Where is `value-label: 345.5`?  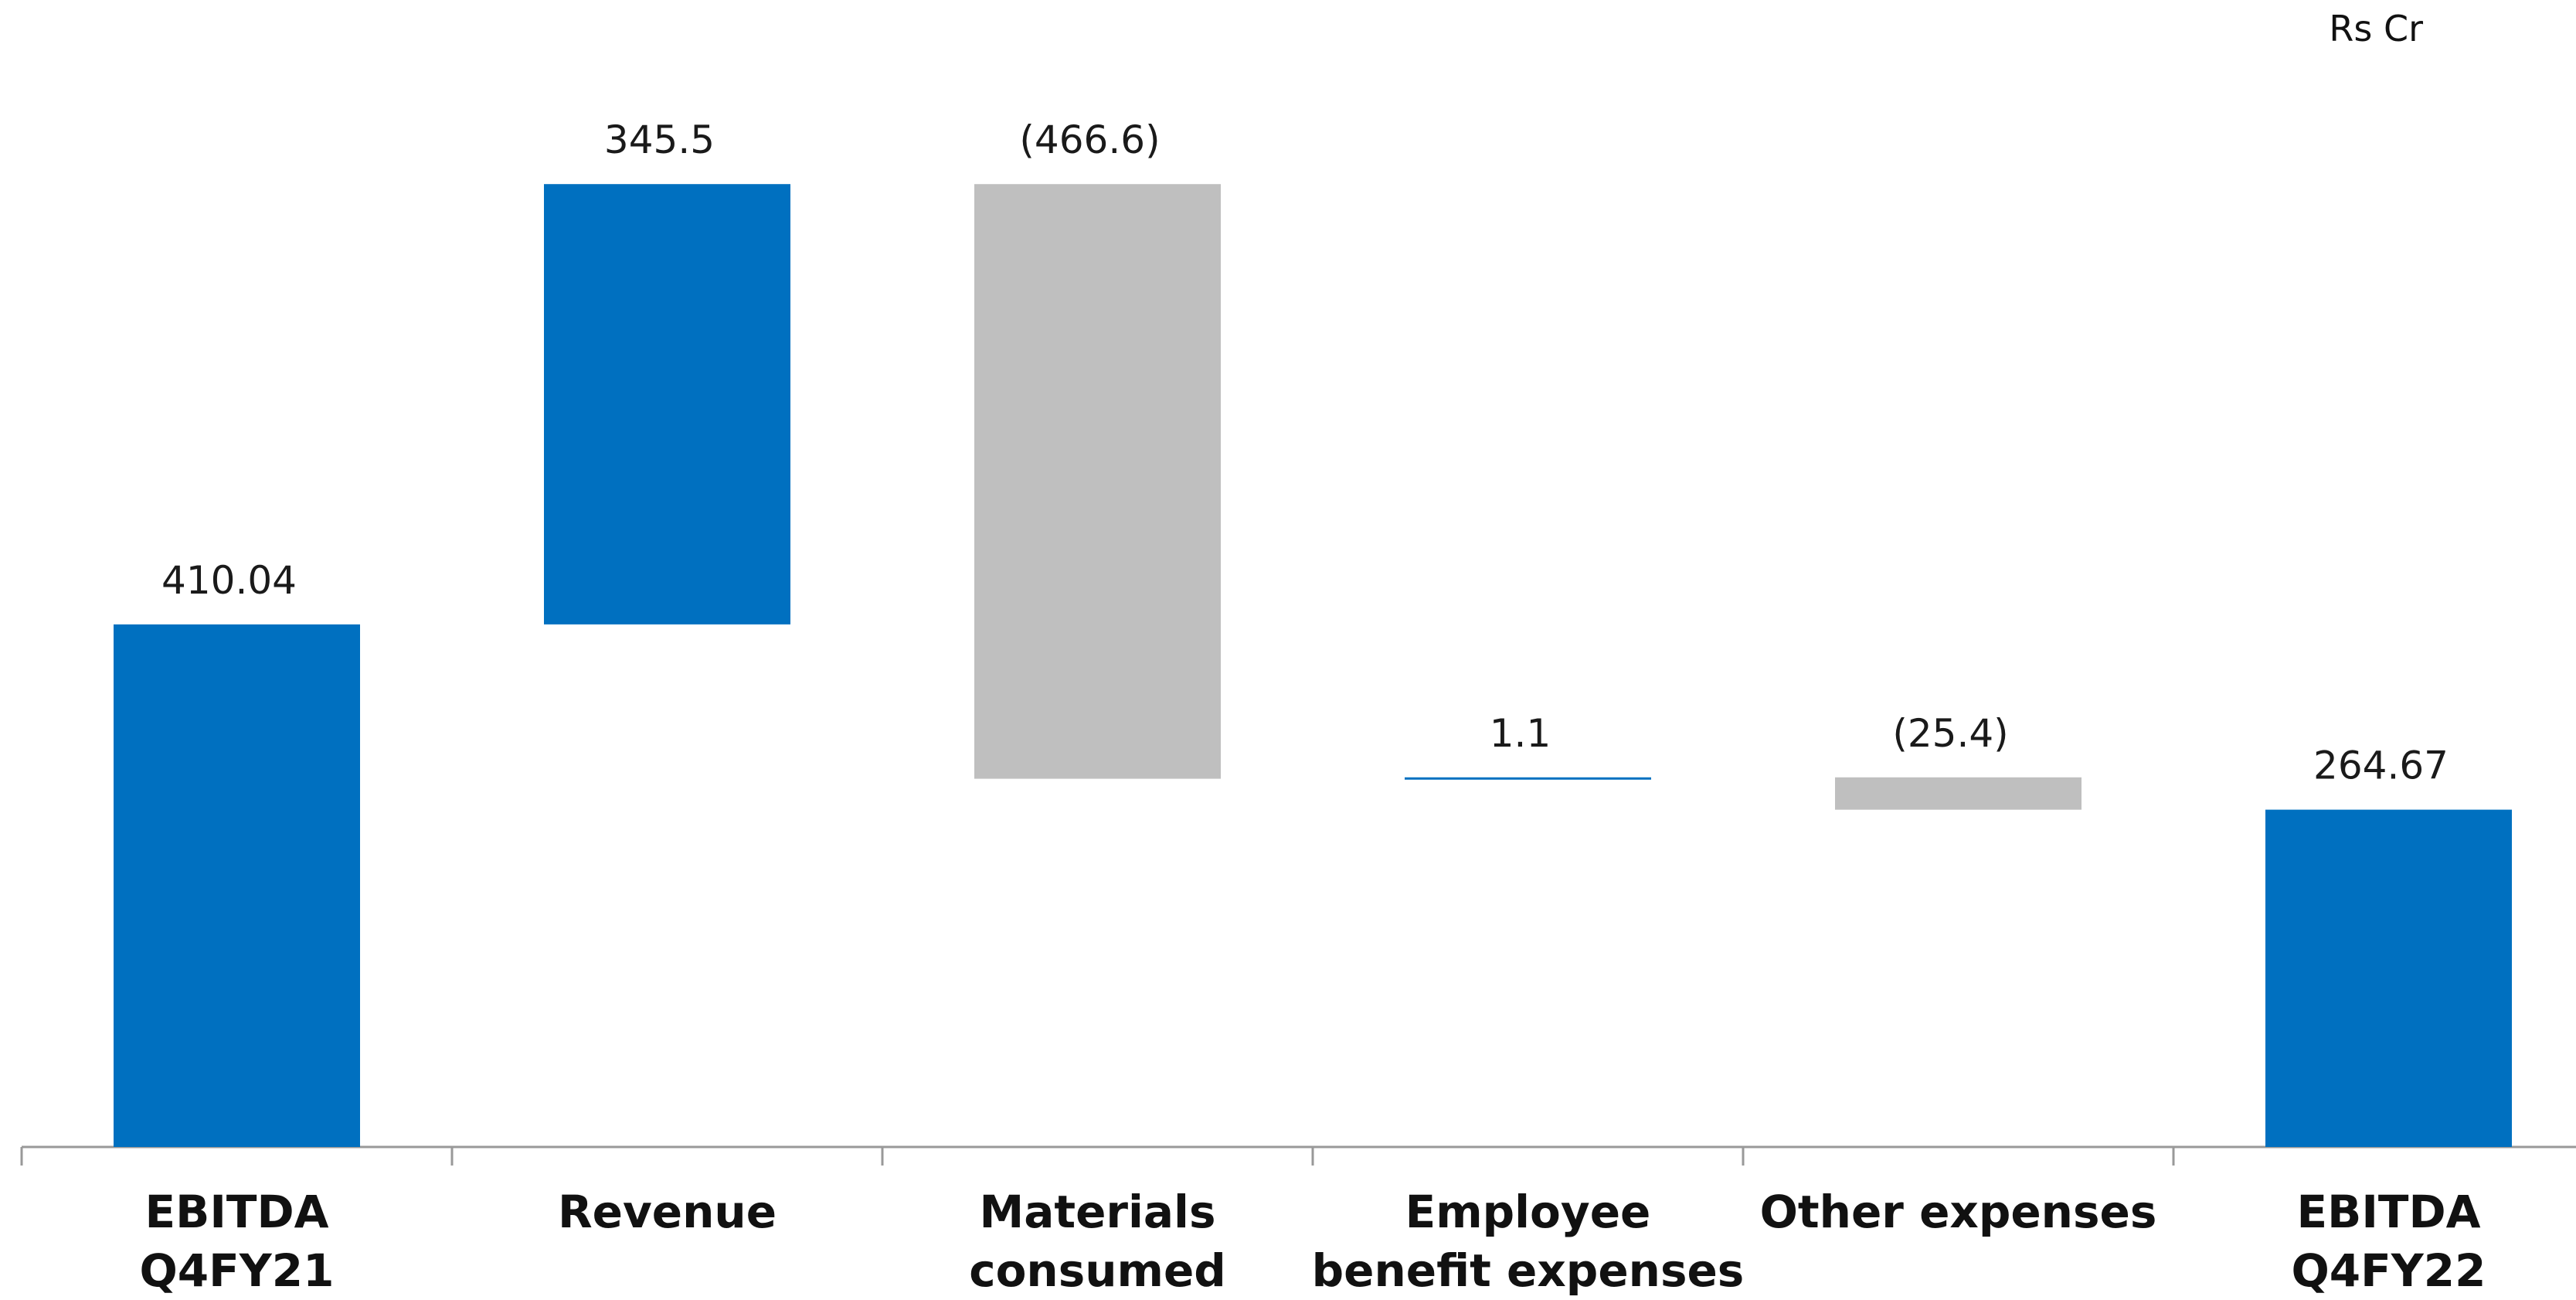
value-label: 345.5 is located at coordinates (659, 139).